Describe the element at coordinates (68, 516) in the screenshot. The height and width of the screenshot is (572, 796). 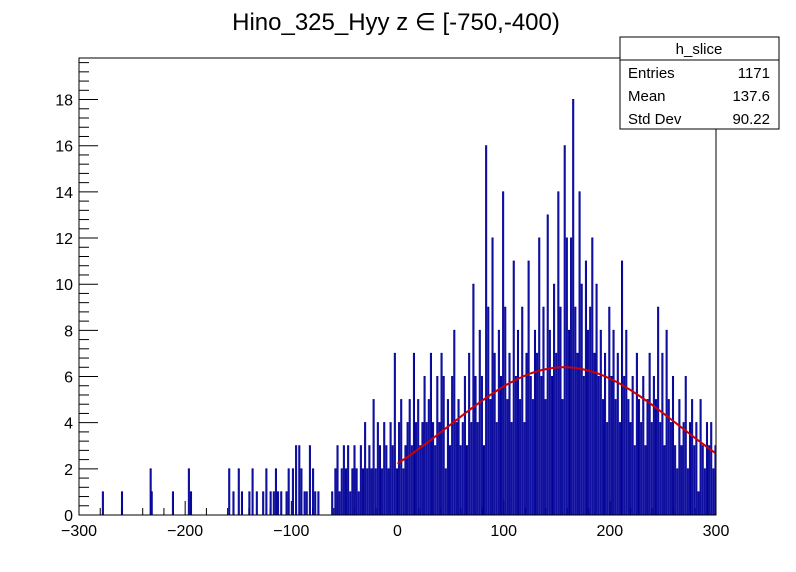
I see `y-tick-label: 0` at that location.